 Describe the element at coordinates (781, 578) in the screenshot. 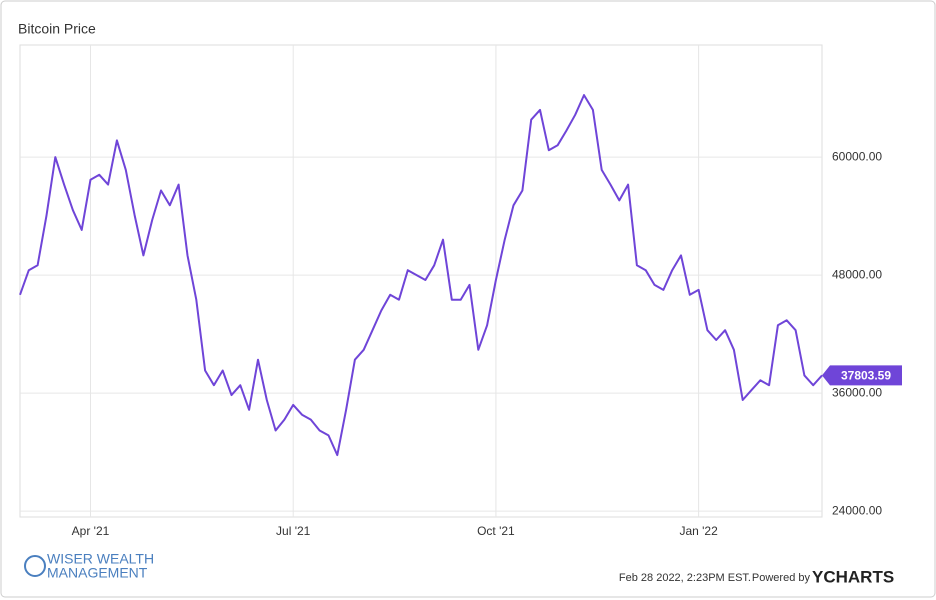

I see `powered-by: Powered by` at that location.